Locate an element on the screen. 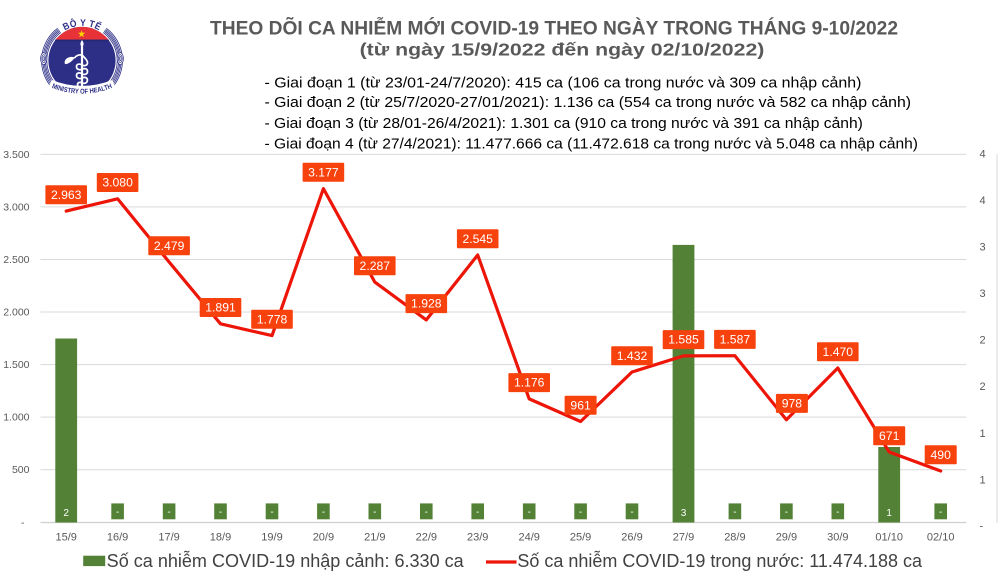 This screenshot has width=1000, height=576. svg-text: 961 is located at coordinates (580, 405).